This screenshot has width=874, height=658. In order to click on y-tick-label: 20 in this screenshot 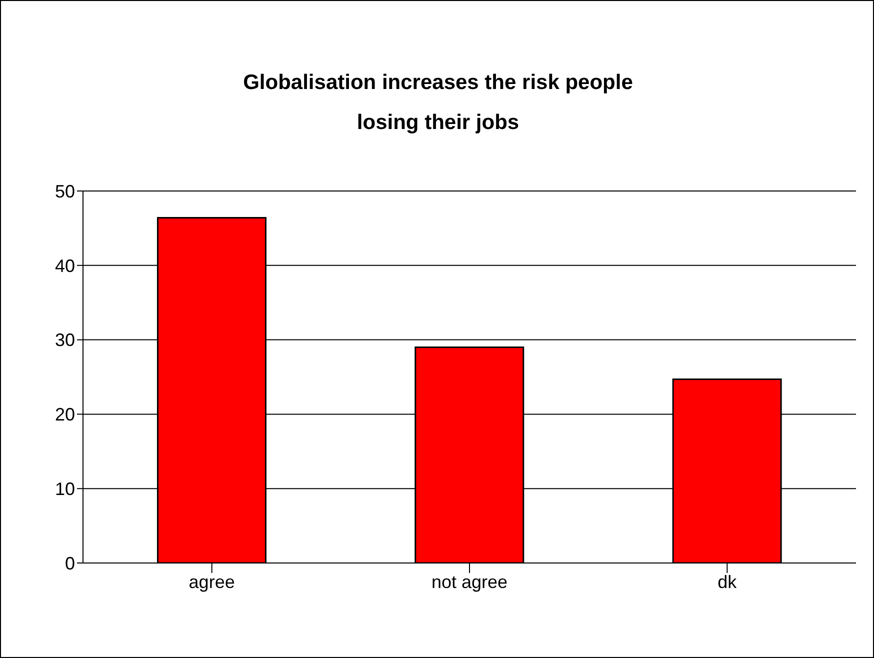, I will do `click(64, 414)`.